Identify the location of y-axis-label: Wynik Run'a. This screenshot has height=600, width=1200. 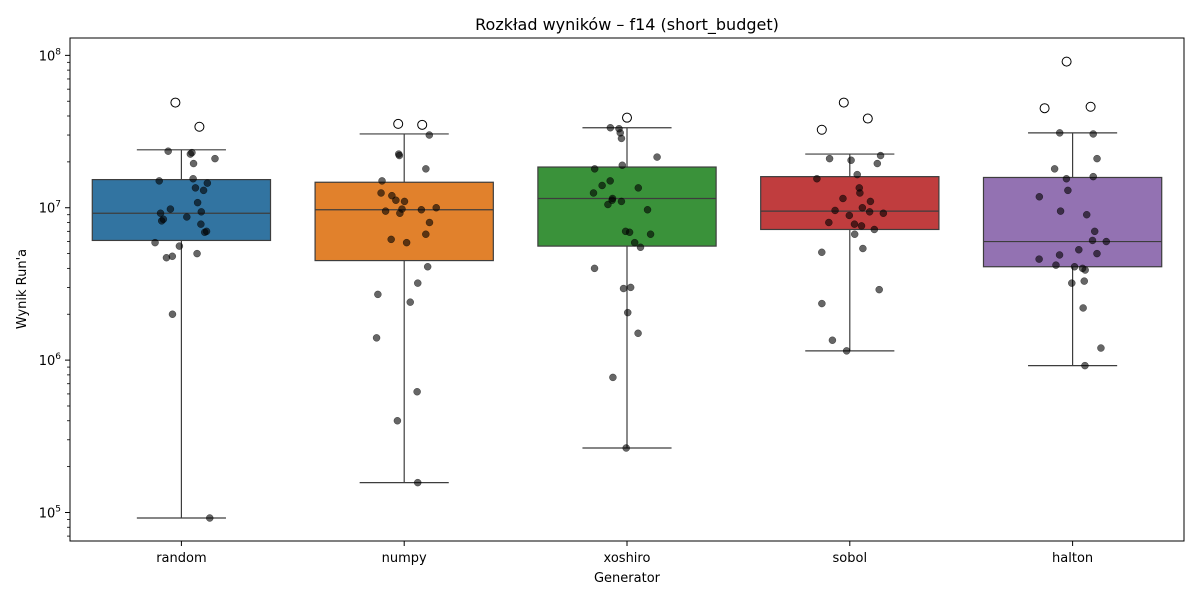
(22, 289).